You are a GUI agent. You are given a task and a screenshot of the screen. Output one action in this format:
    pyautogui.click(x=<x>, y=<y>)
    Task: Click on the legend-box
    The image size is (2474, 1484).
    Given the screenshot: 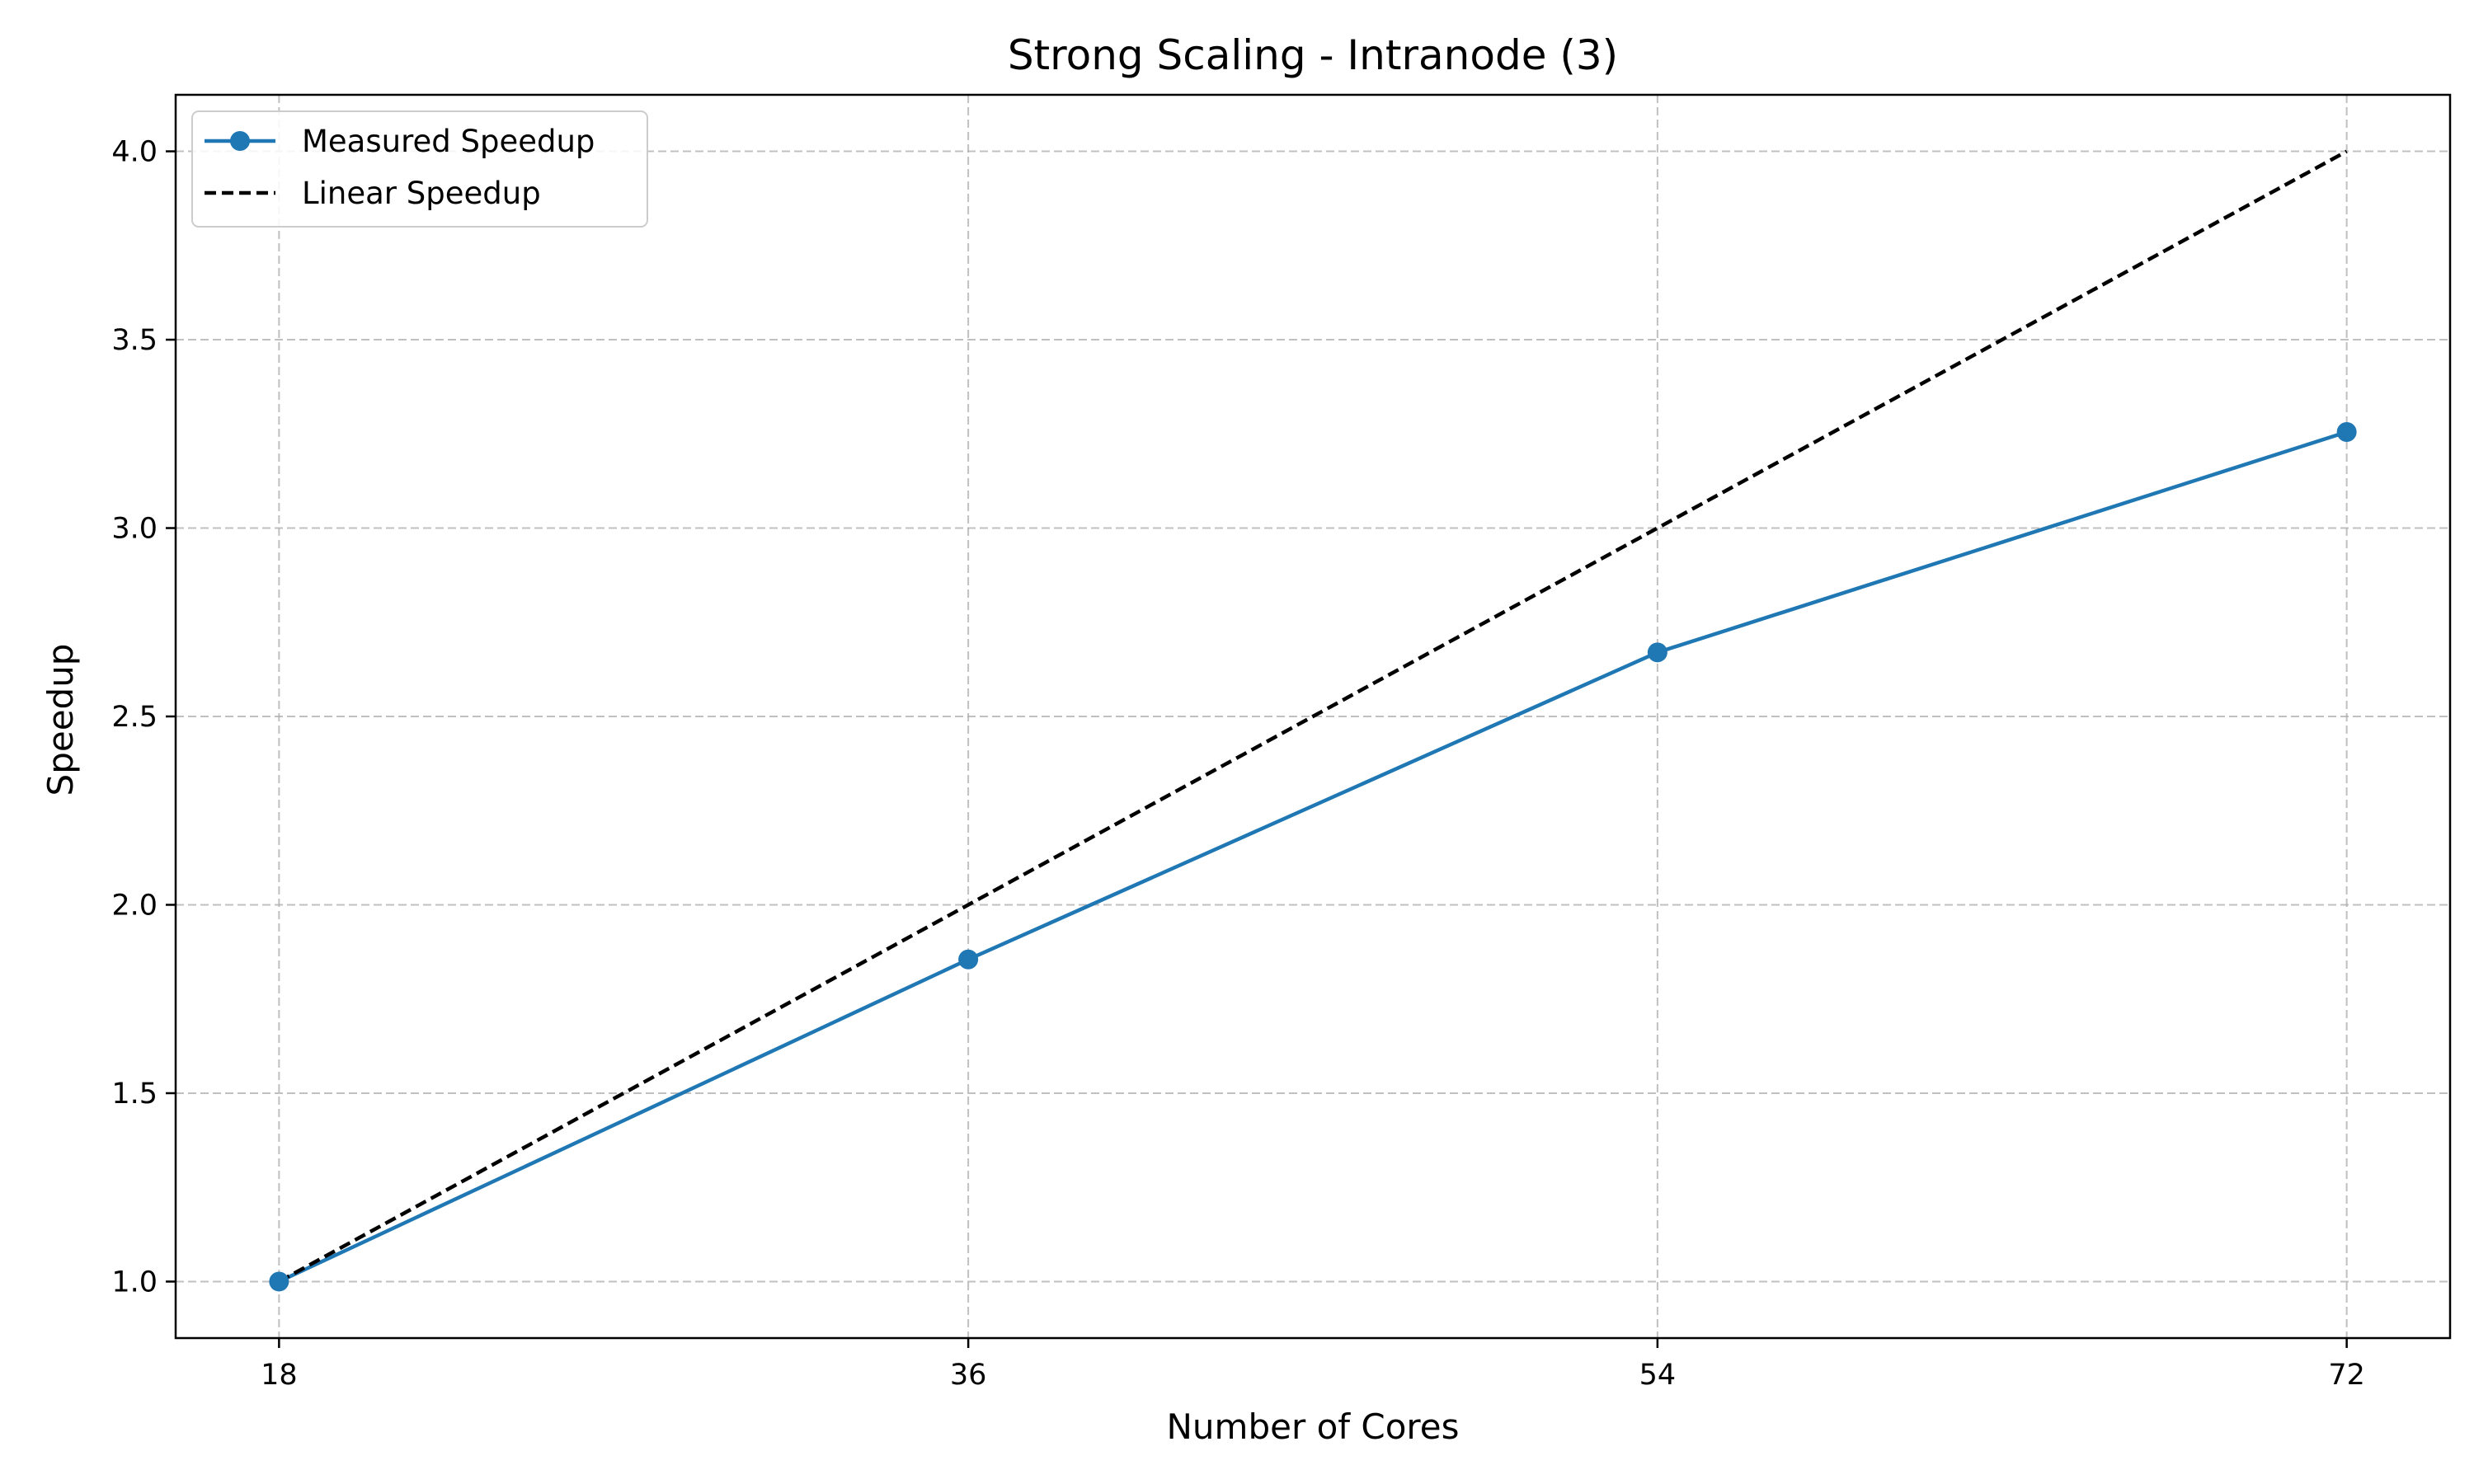 What is the action you would take?
    pyautogui.click(x=419, y=169)
    